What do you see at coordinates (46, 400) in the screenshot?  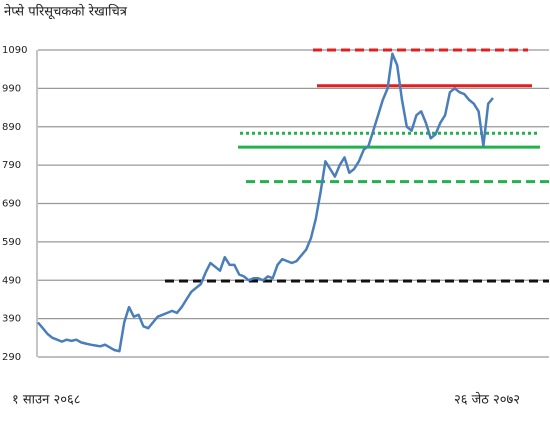 I see `x-label: १ साउन २०६८` at bounding box center [46, 400].